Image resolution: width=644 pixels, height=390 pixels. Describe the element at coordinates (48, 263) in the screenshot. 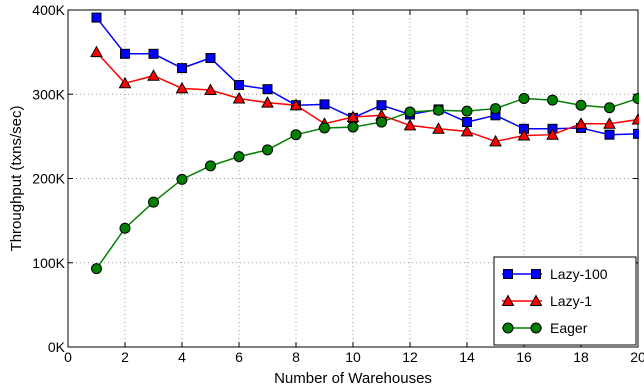

I see `y-tick-label: 100K` at that location.